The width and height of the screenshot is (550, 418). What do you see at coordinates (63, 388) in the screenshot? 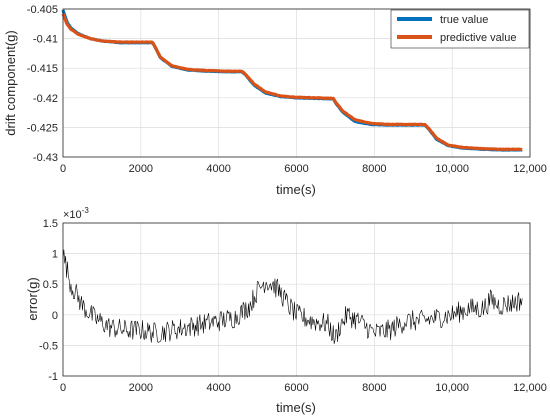
I see `bottom-x-tick-label: 0` at bounding box center [63, 388].